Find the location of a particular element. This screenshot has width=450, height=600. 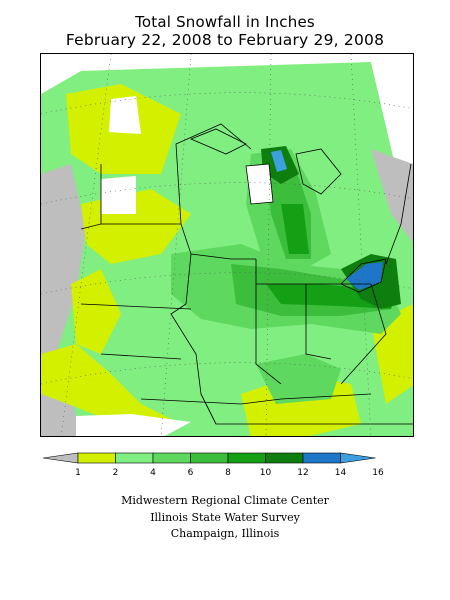

green-4-zone-south is located at coordinates (298, 379).